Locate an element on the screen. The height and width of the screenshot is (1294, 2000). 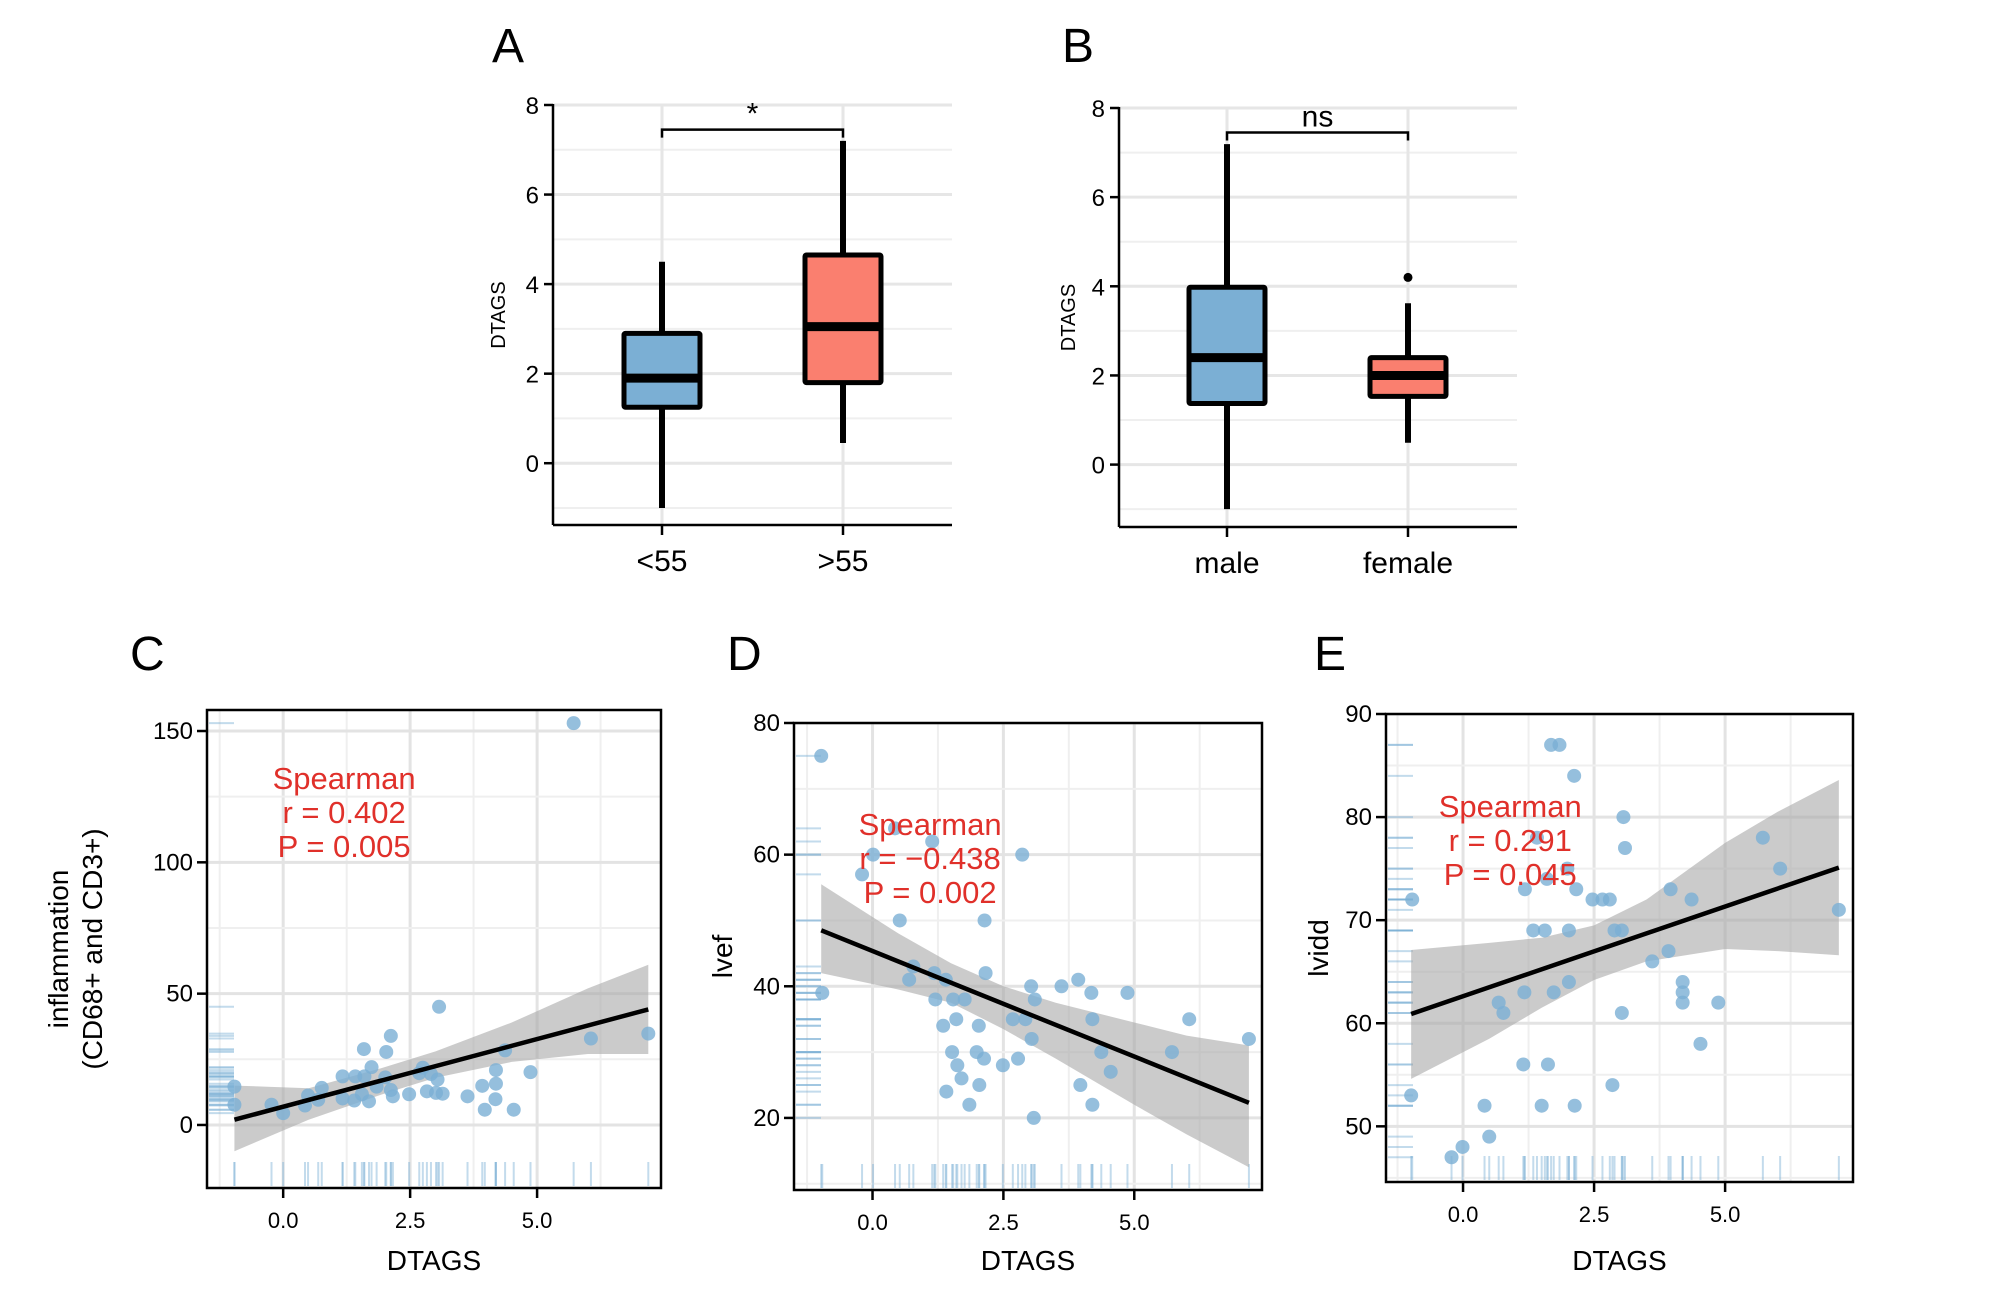
annotation-line: Spearman is located at coordinates (344, 778).